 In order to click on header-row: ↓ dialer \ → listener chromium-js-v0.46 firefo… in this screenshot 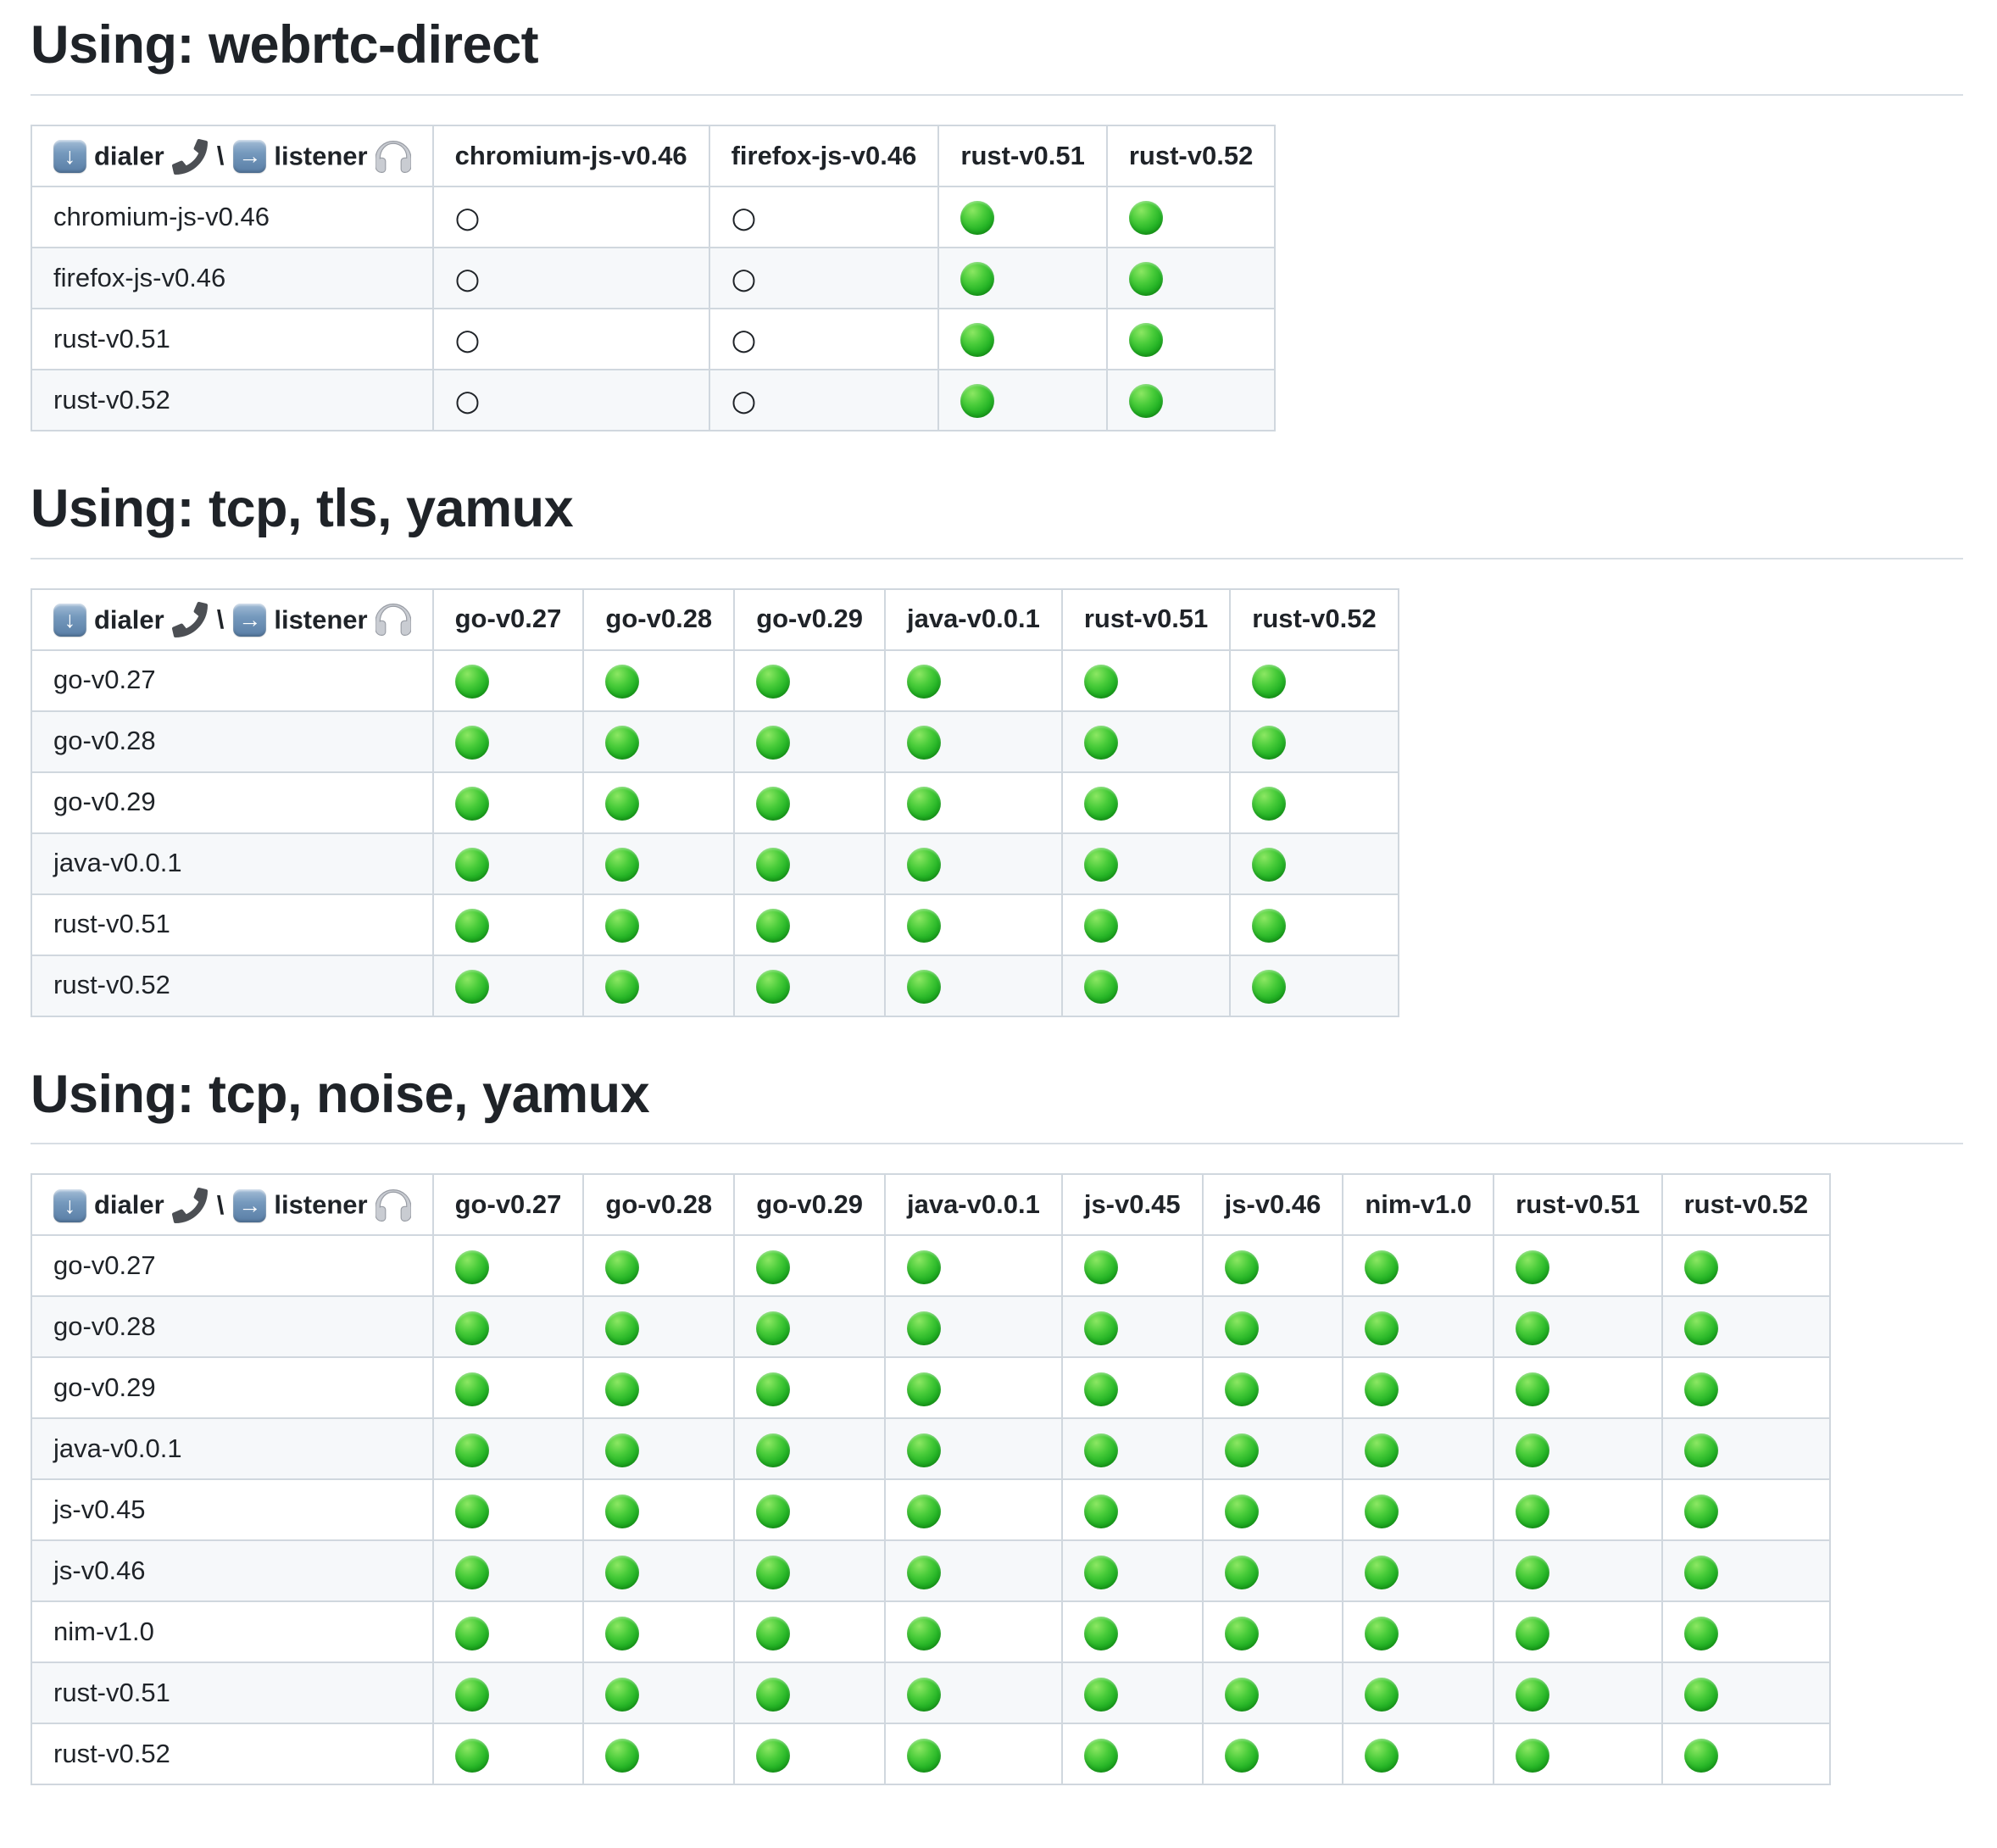, I will do `click(654, 155)`.